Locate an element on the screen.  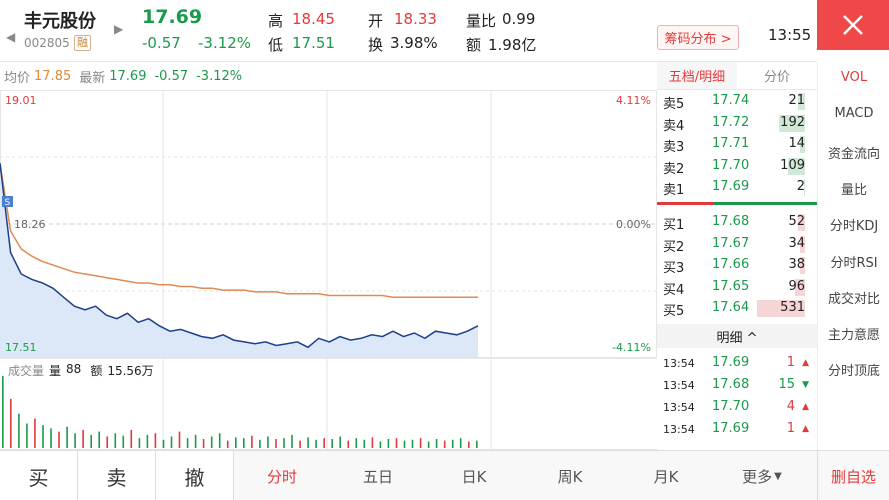
stock-code: 002805 is located at coordinates (47, 43).